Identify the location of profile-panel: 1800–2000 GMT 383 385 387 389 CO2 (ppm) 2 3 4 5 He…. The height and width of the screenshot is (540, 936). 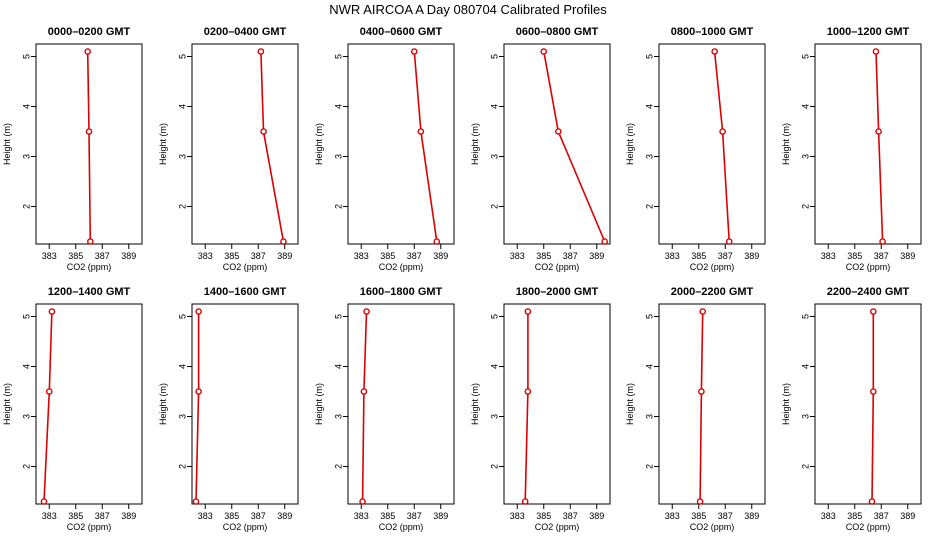
(540, 409).